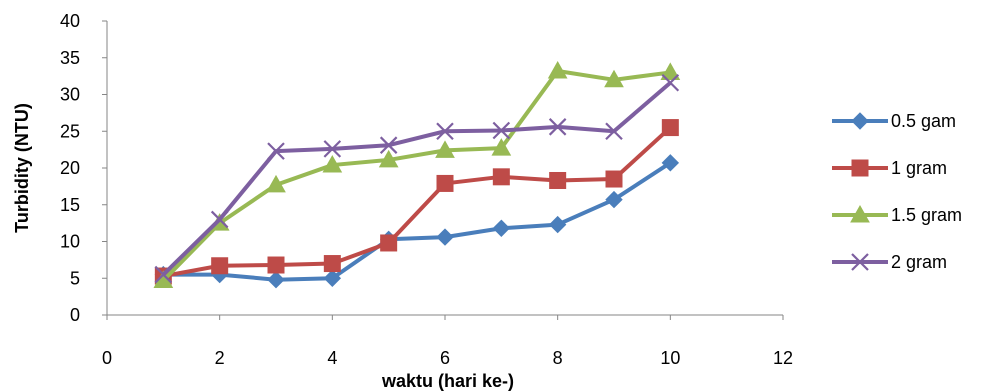 The height and width of the screenshot is (391, 988). Describe the element at coordinates (75, 278) in the screenshot. I see `y-tick-label: 5` at that location.